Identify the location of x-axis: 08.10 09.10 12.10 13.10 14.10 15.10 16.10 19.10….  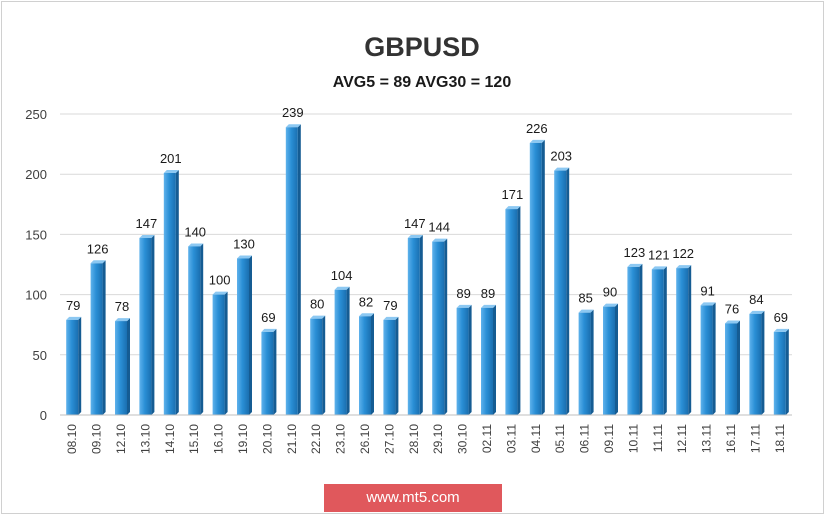
(426, 434).